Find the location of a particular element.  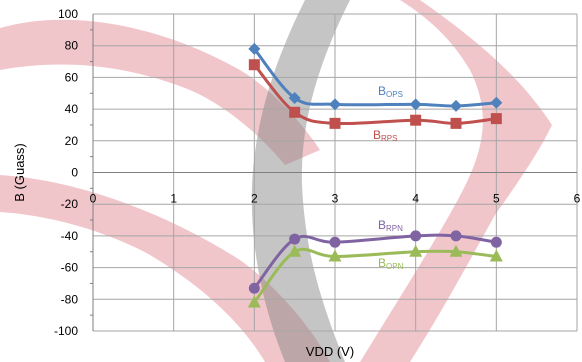

x-tick-label: 5 is located at coordinates (496, 199).